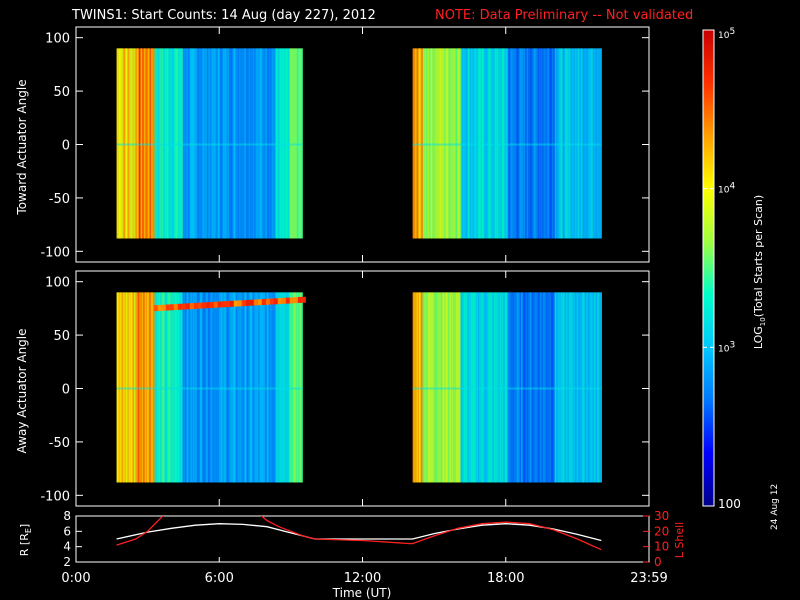 The height and width of the screenshot is (600, 800). I want to click on orbit-right-tick-label: 0, so click(658, 562).